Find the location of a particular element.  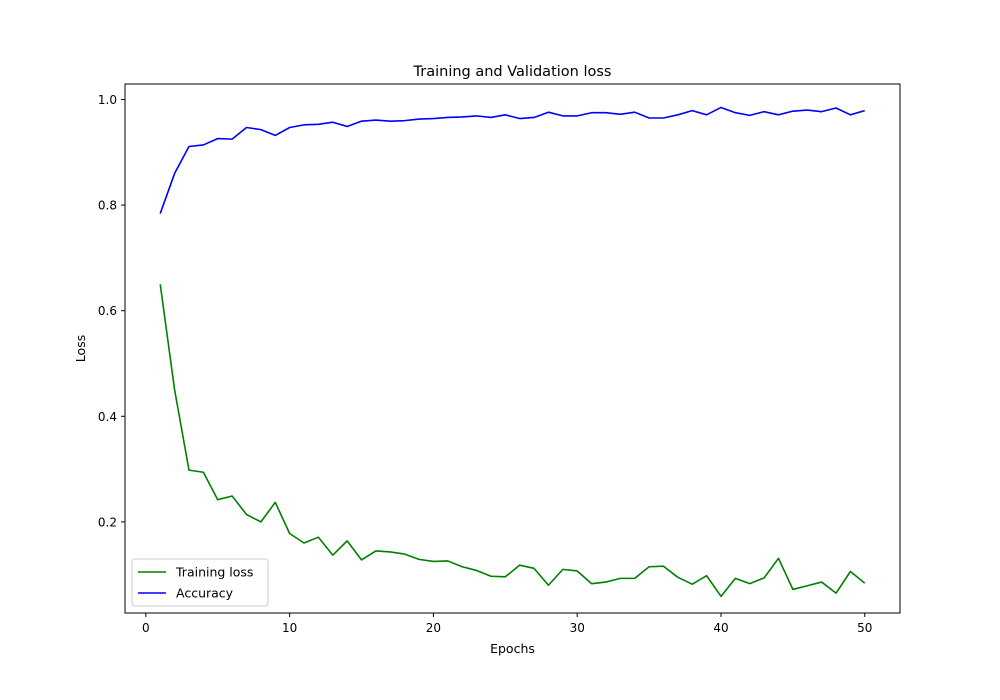

y-axis-label: Loss is located at coordinates (80, 348).